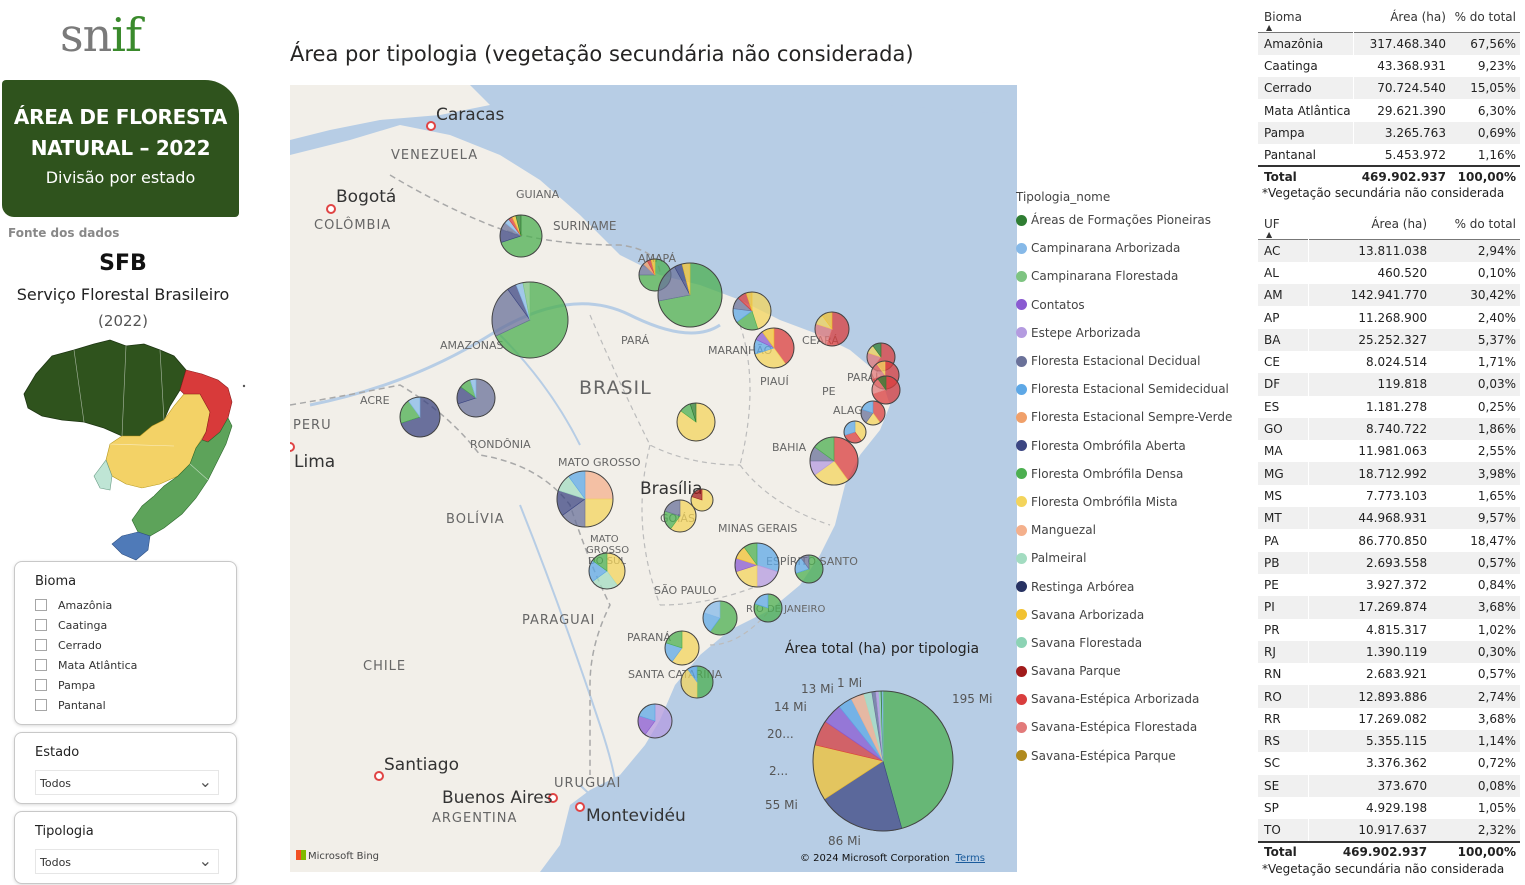 The width and height of the screenshot is (1525, 885). What do you see at coordinates (1133, 615) in the screenshot?
I see `legend-item: Savana Arborizada` at bounding box center [1133, 615].